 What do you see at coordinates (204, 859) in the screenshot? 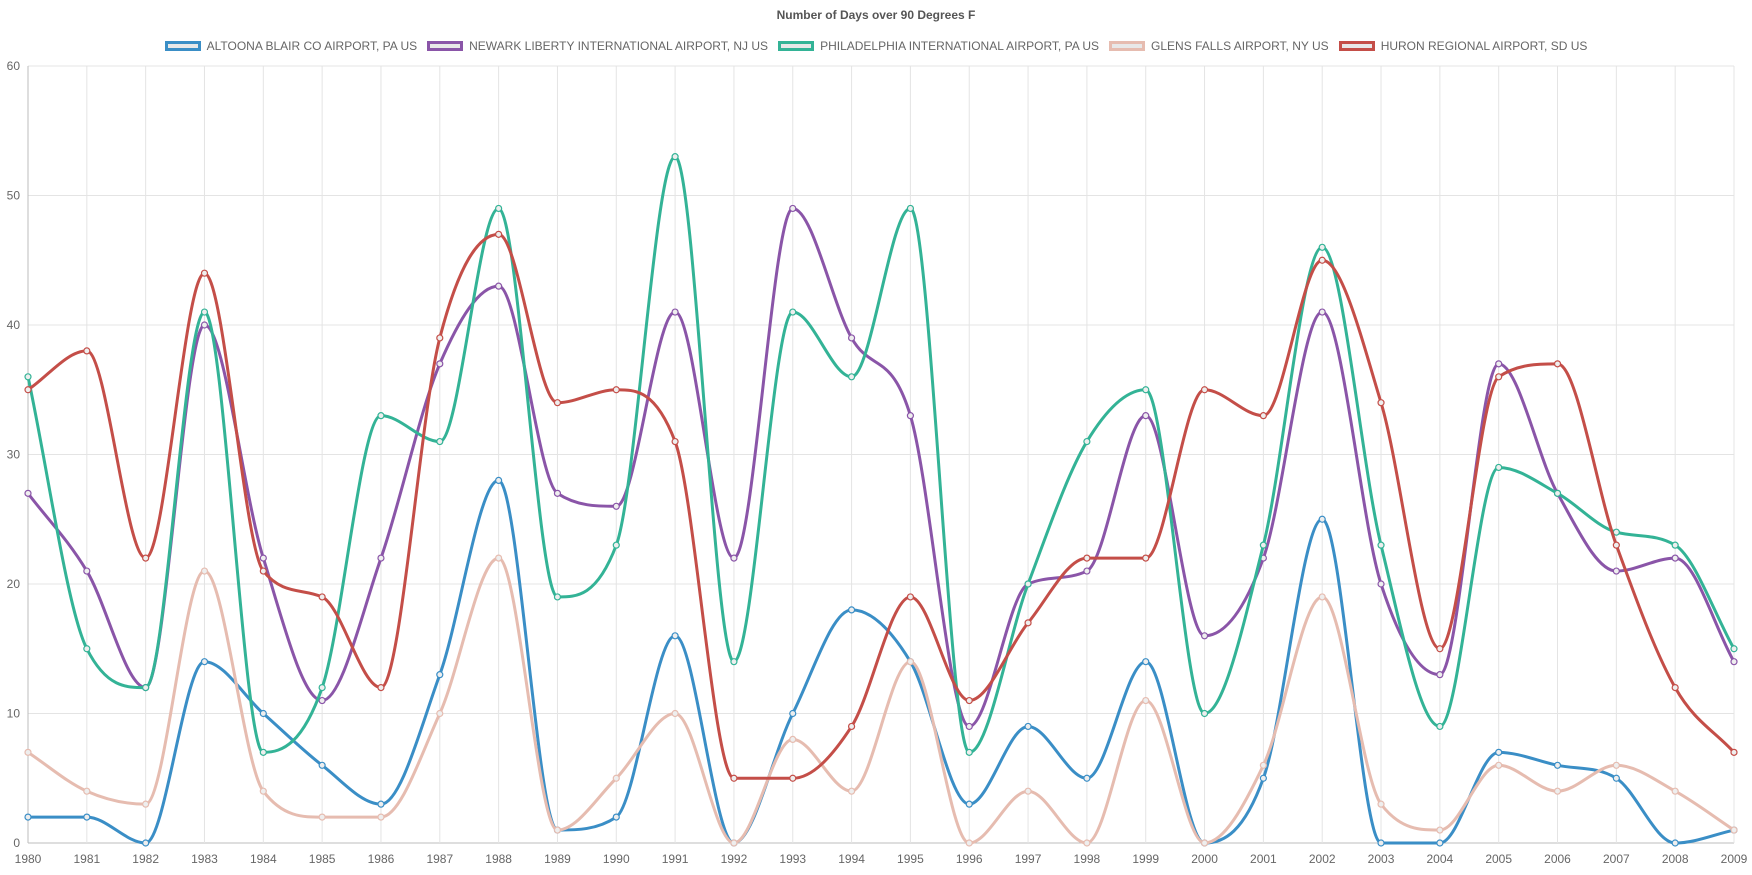
I see `x-tick-label: 1983` at bounding box center [204, 859].